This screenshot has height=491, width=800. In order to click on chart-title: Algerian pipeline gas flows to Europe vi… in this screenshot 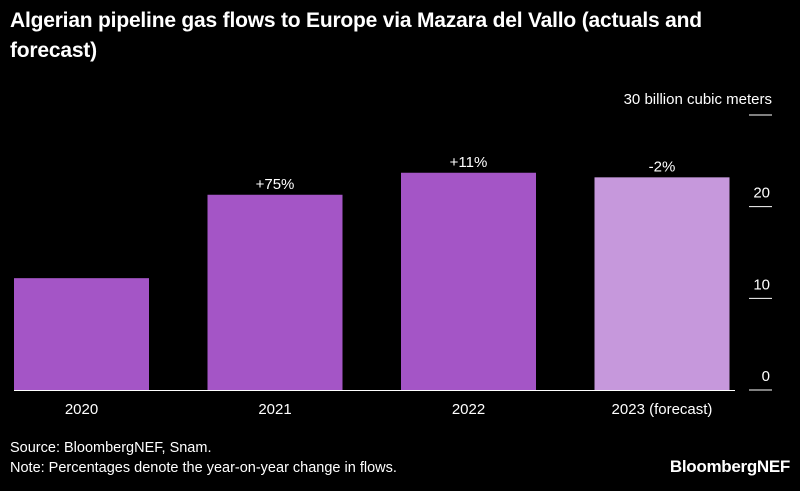, I will do `click(356, 35)`.